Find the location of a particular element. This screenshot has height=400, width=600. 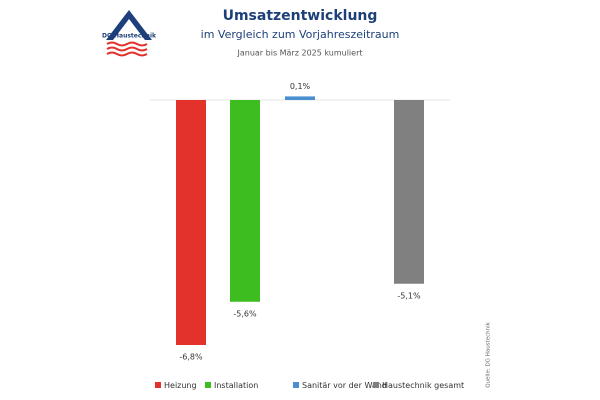

logo: DG Haustechnik is located at coordinates (129, 33).